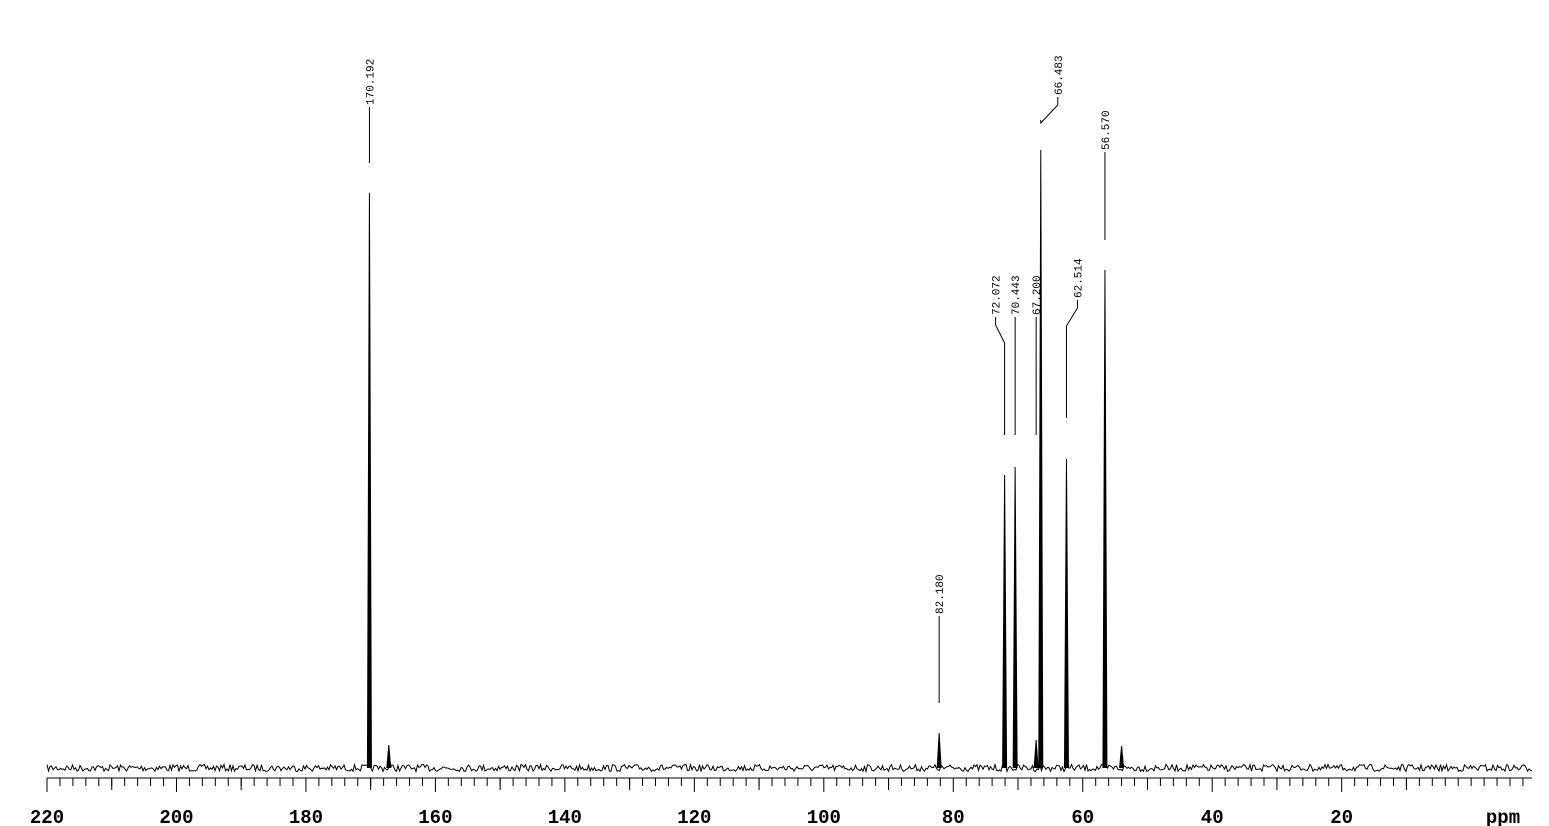  Describe the element at coordinates (371, 82) in the screenshot. I see `peak-label: 170.192` at that location.